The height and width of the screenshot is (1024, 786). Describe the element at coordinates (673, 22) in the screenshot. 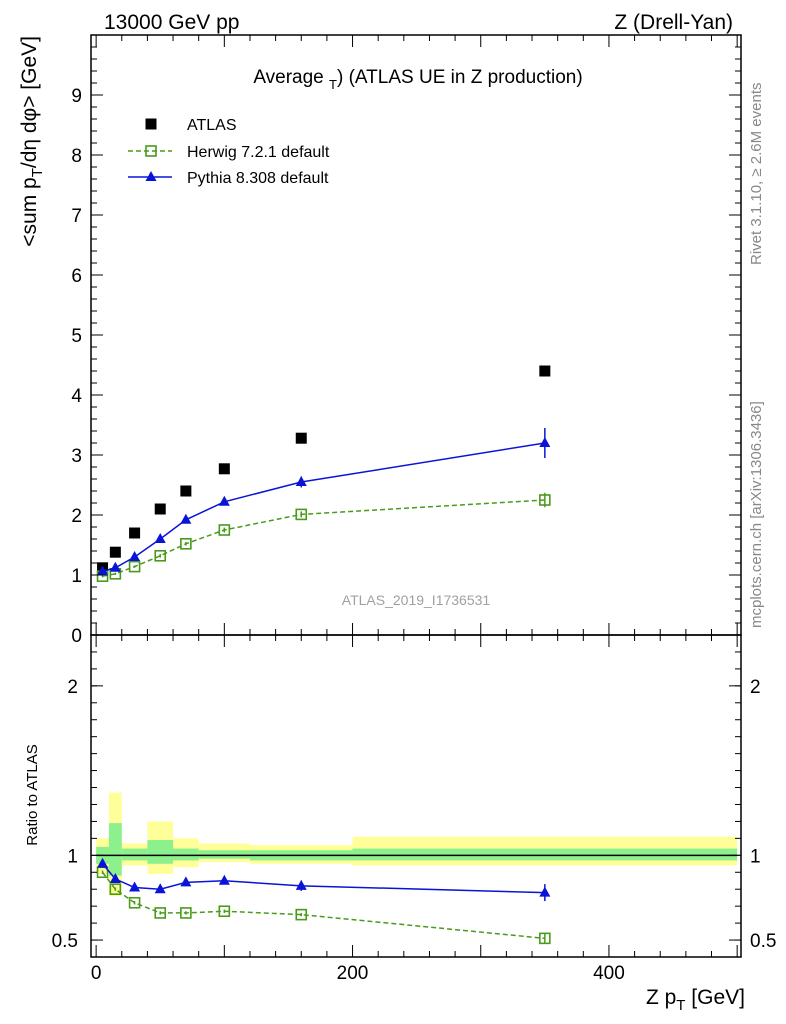

I see `header-process-label: Z (Drell-Yan)` at that location.